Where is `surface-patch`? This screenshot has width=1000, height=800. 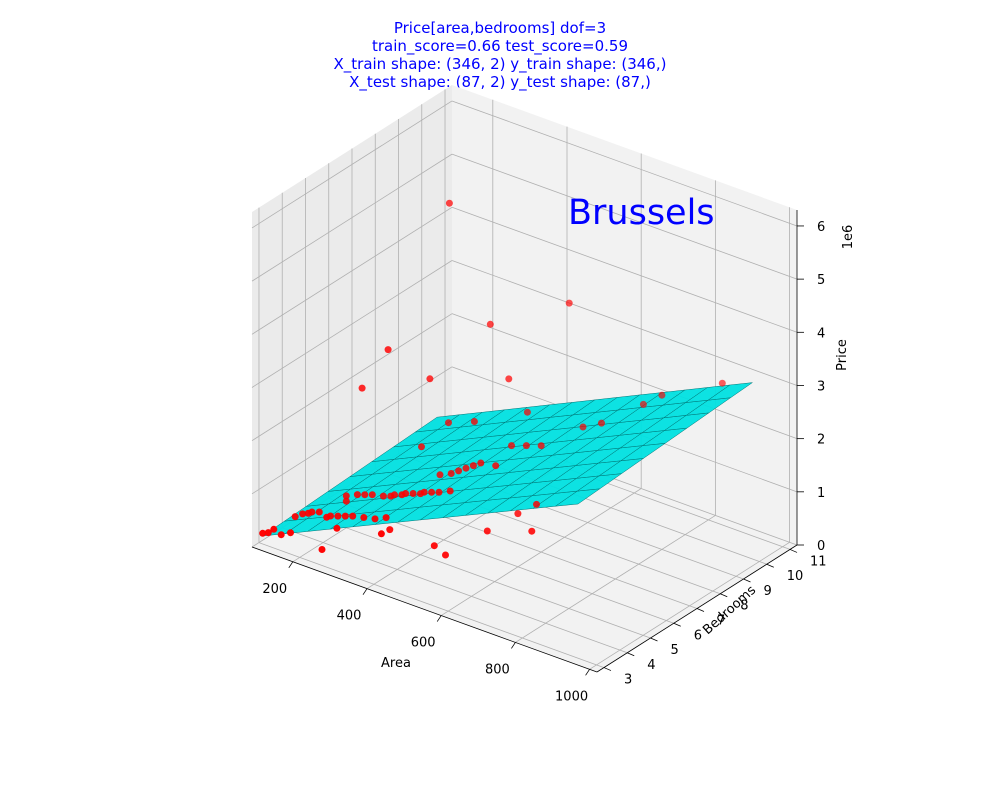
surface-patch is located at coordinates (730, 391).